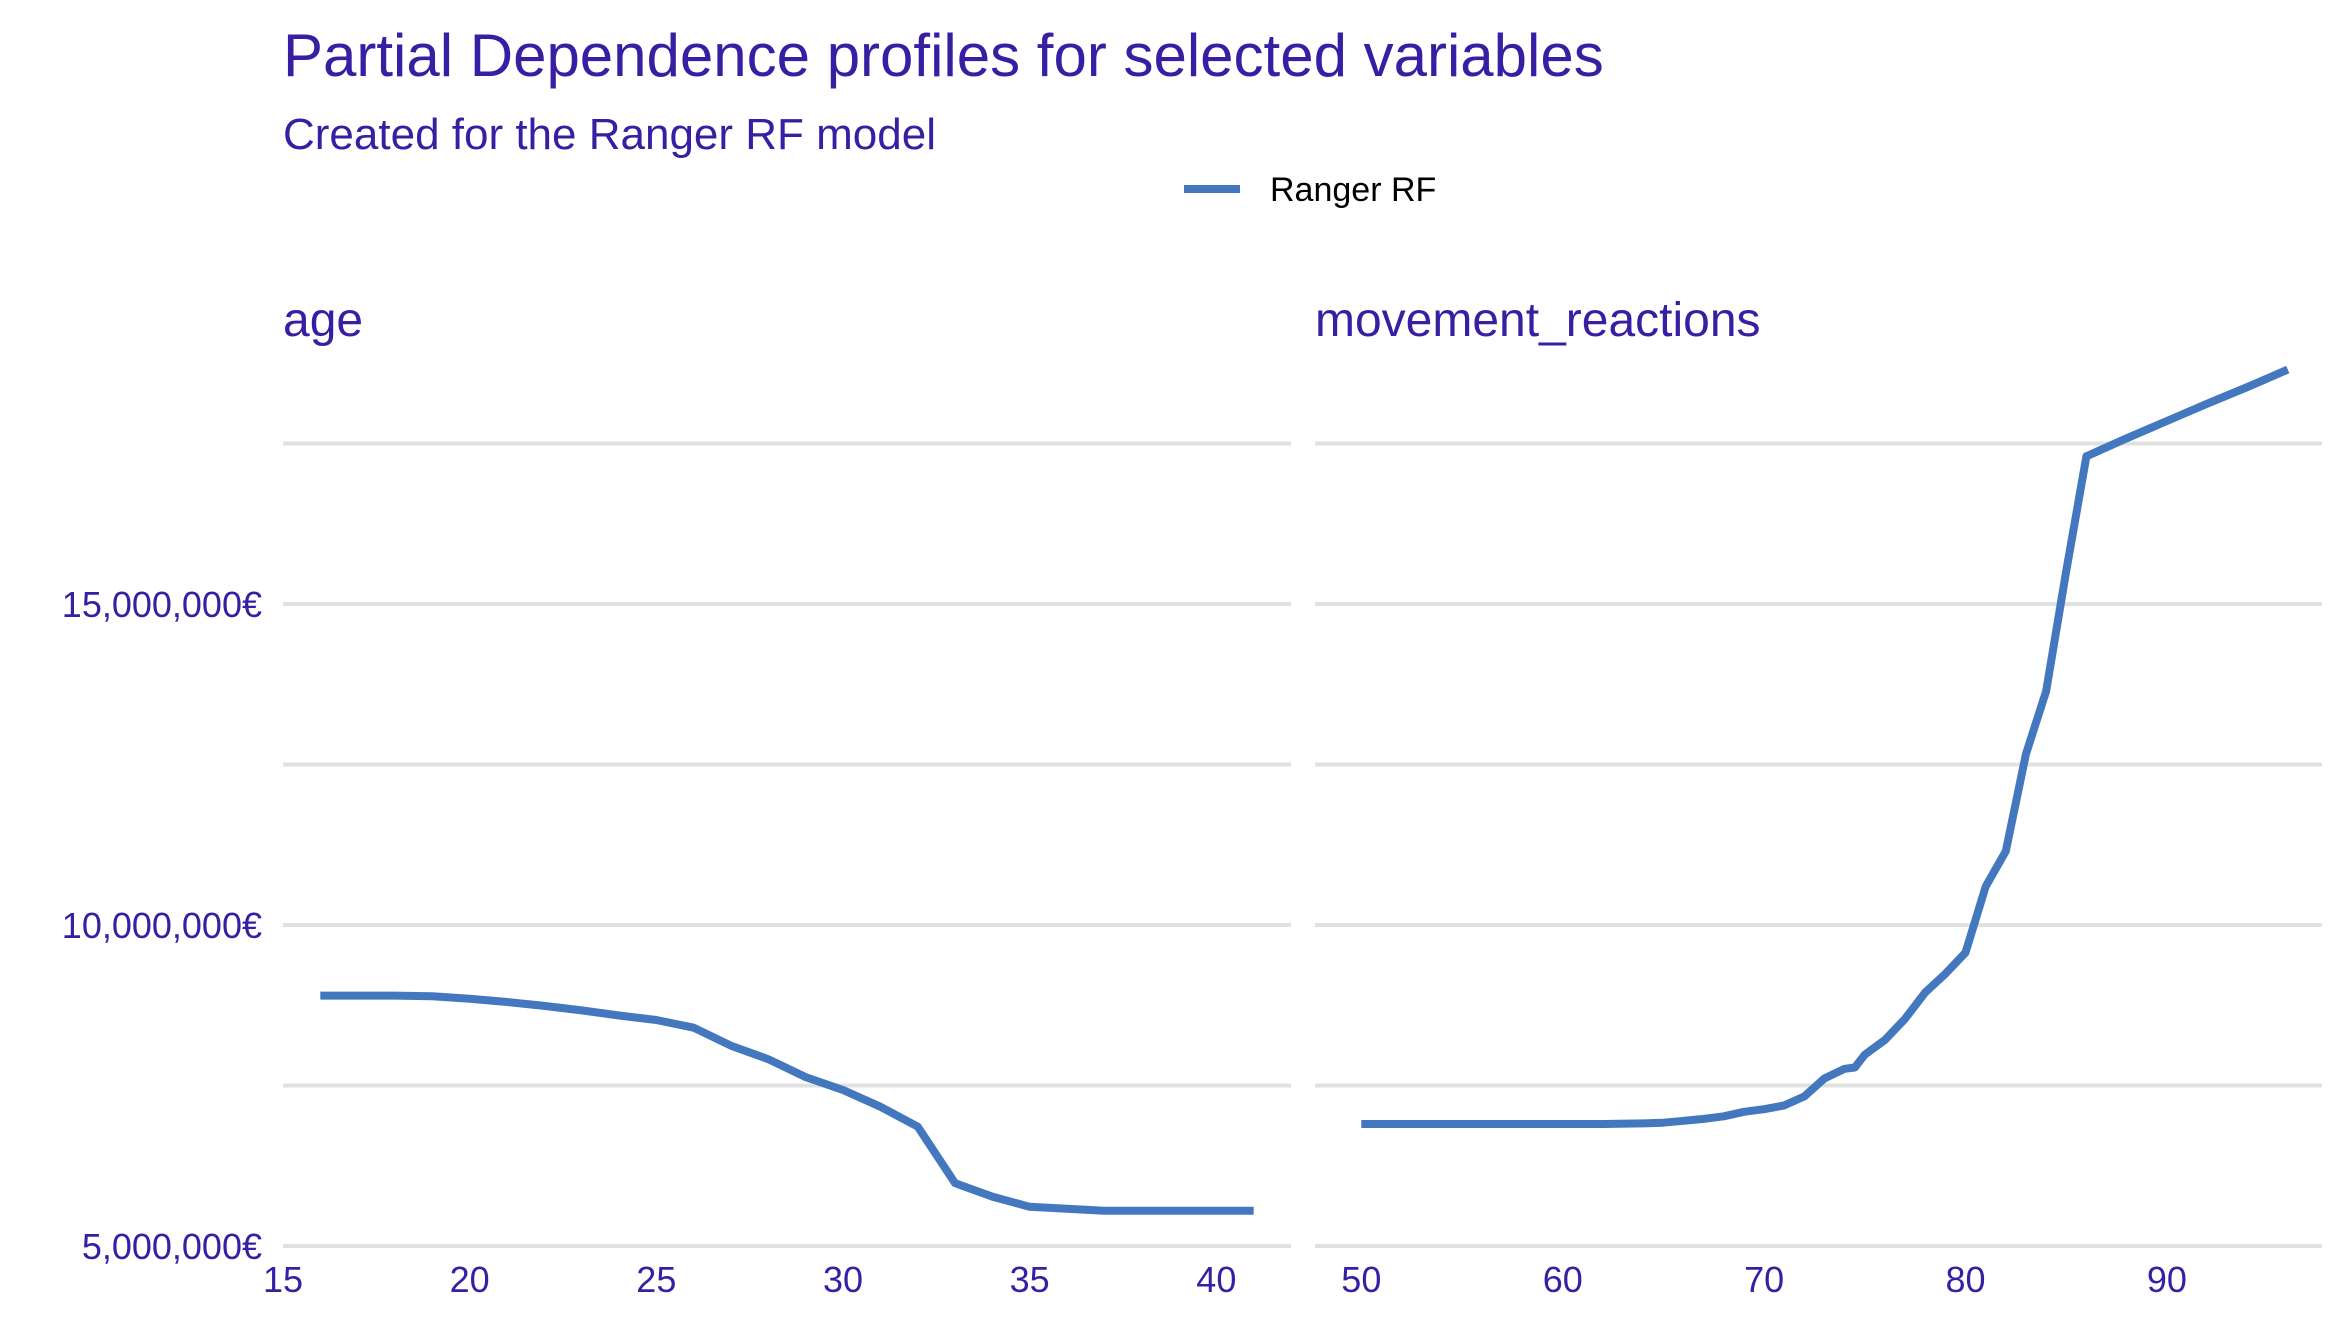  I want to click on x-tick-label: 35, so click(1030, 1279).